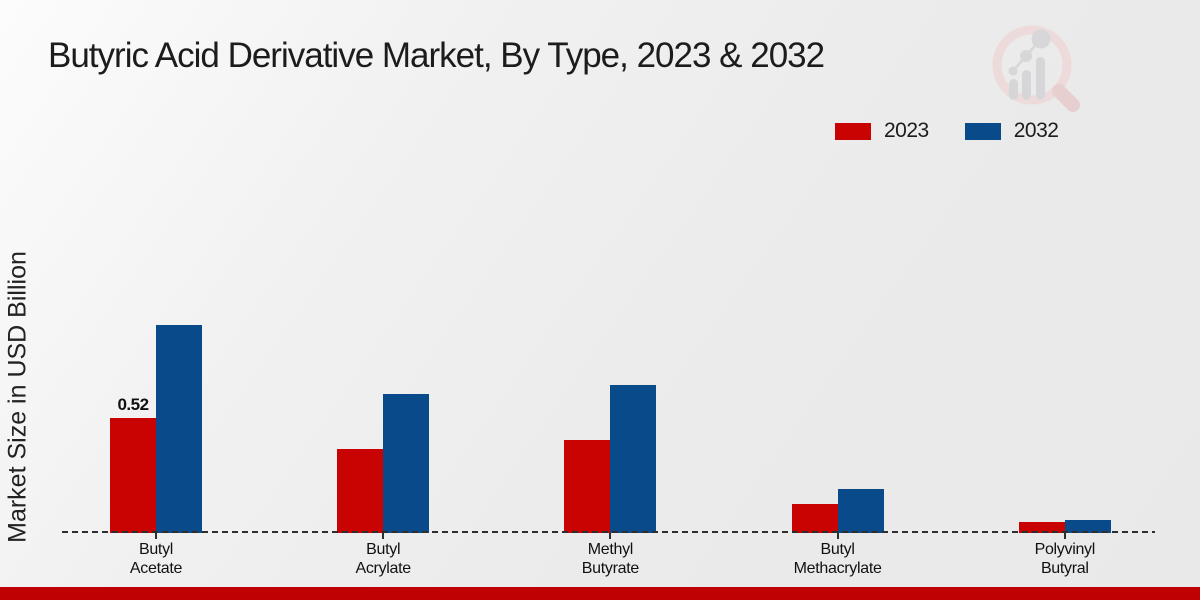 This screenshot has height=600, width=1200. Describe the element at coordinates (947, 131) in the screenshot. I see `legend: 2023 2032` at that location.